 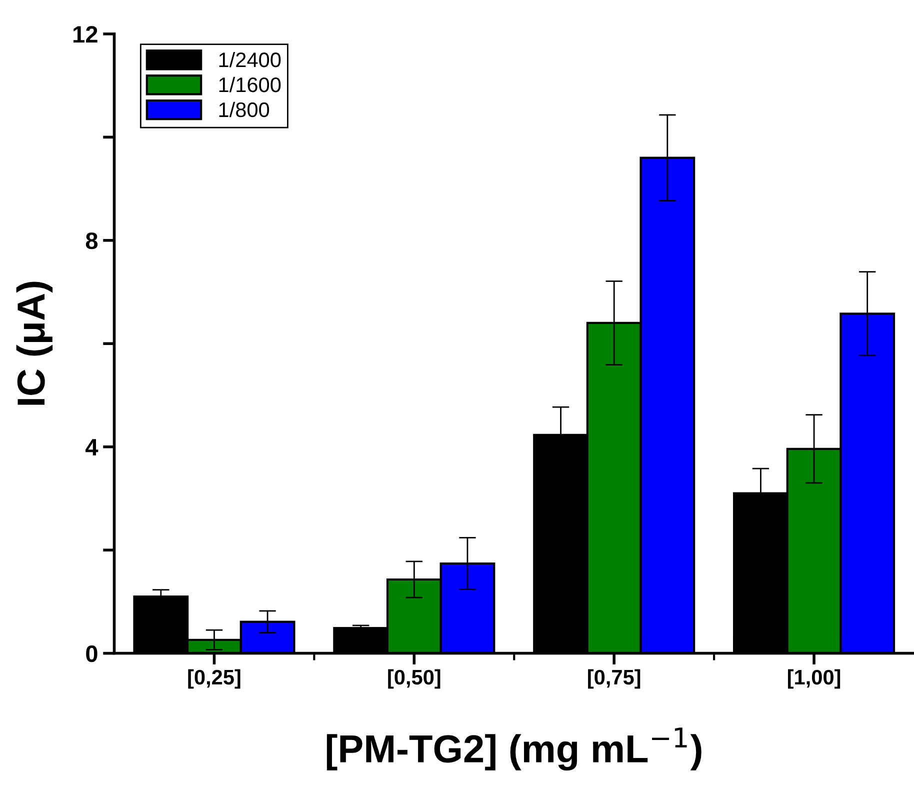 What do you see at coordinates (92, 653) in the screenshot?
I see `y-tick-label: 0` at bounding box center [92, 653].